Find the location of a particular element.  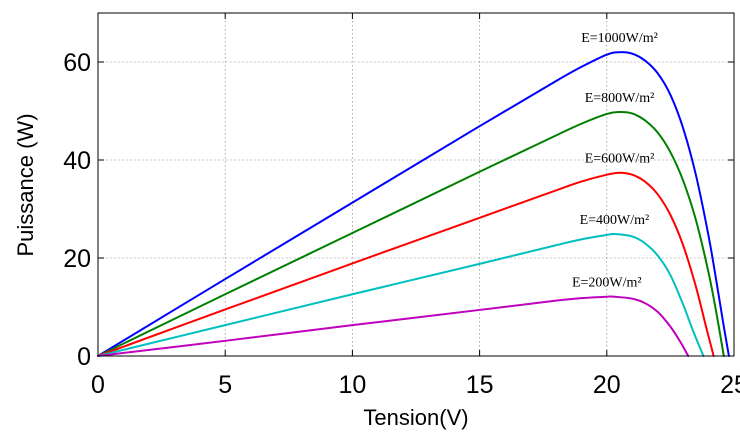

x-tick-label: 25 is located at coordinates (730, 385).